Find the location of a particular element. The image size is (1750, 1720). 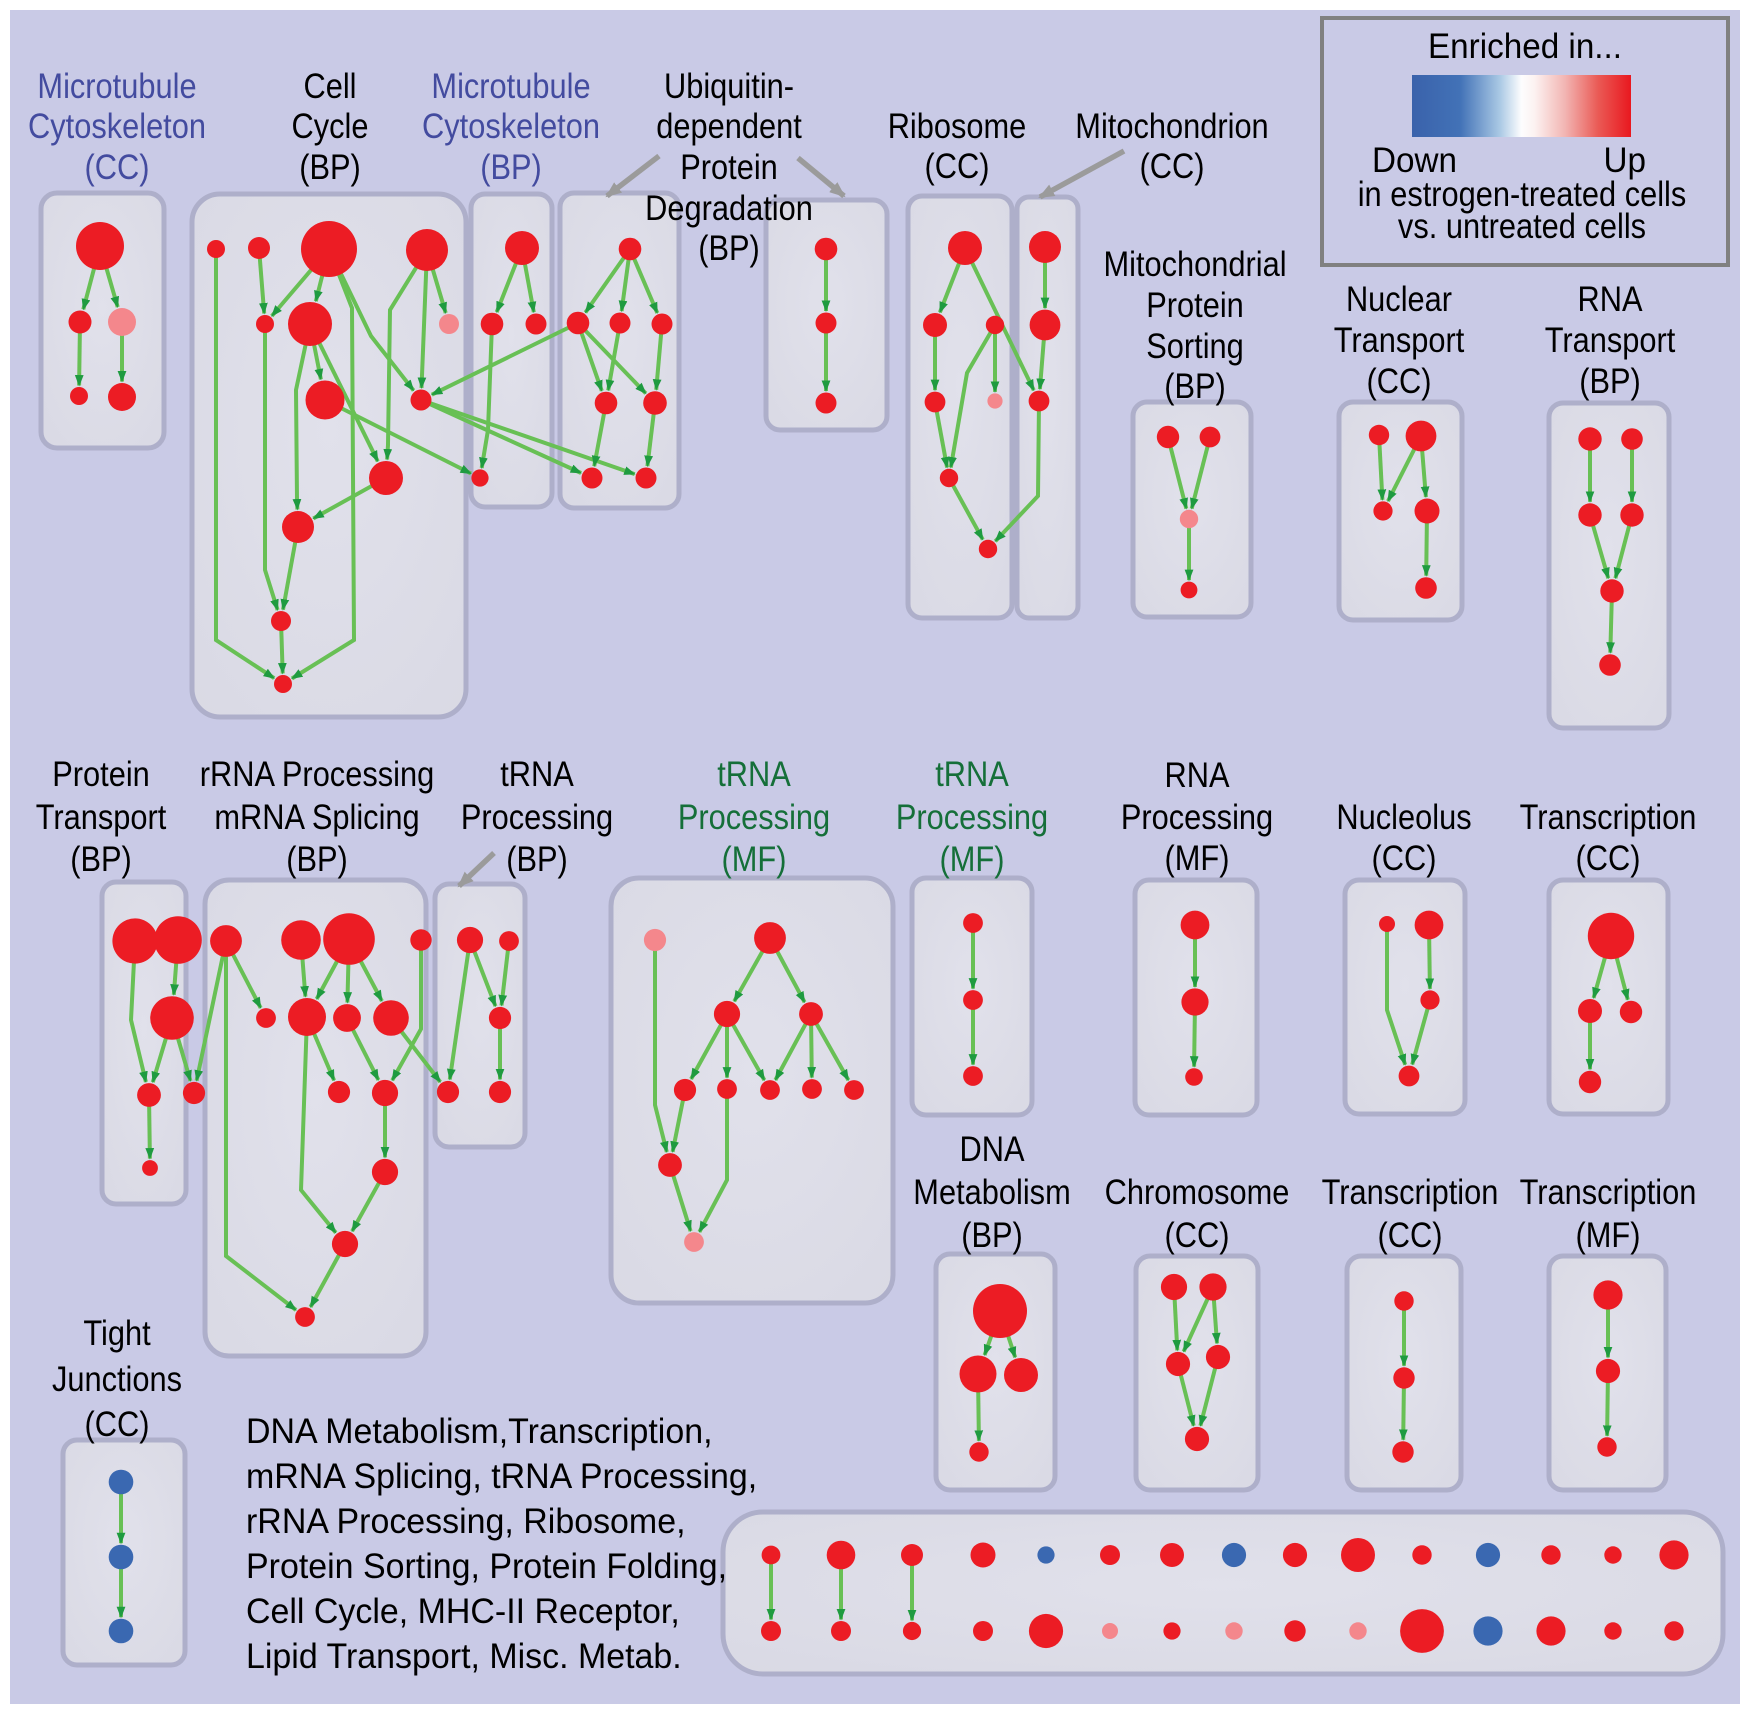

svg-text: dependent is located at coordinates (729, 125).